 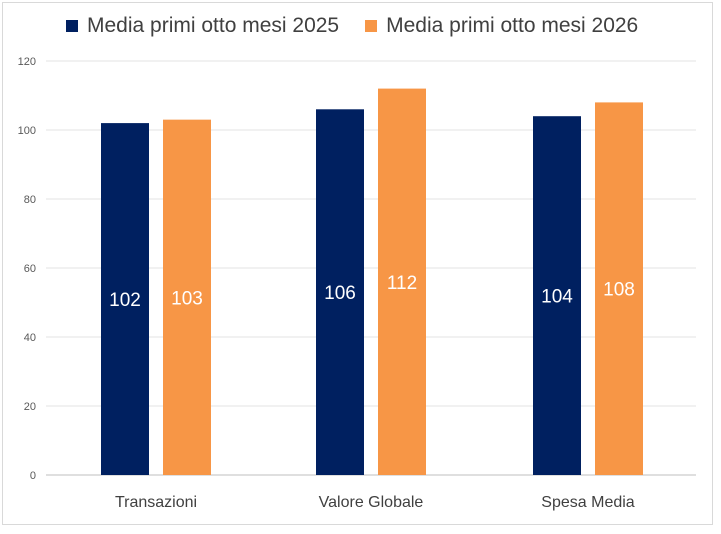 I want to click on data-label: 103, so click(x=187, y=298).